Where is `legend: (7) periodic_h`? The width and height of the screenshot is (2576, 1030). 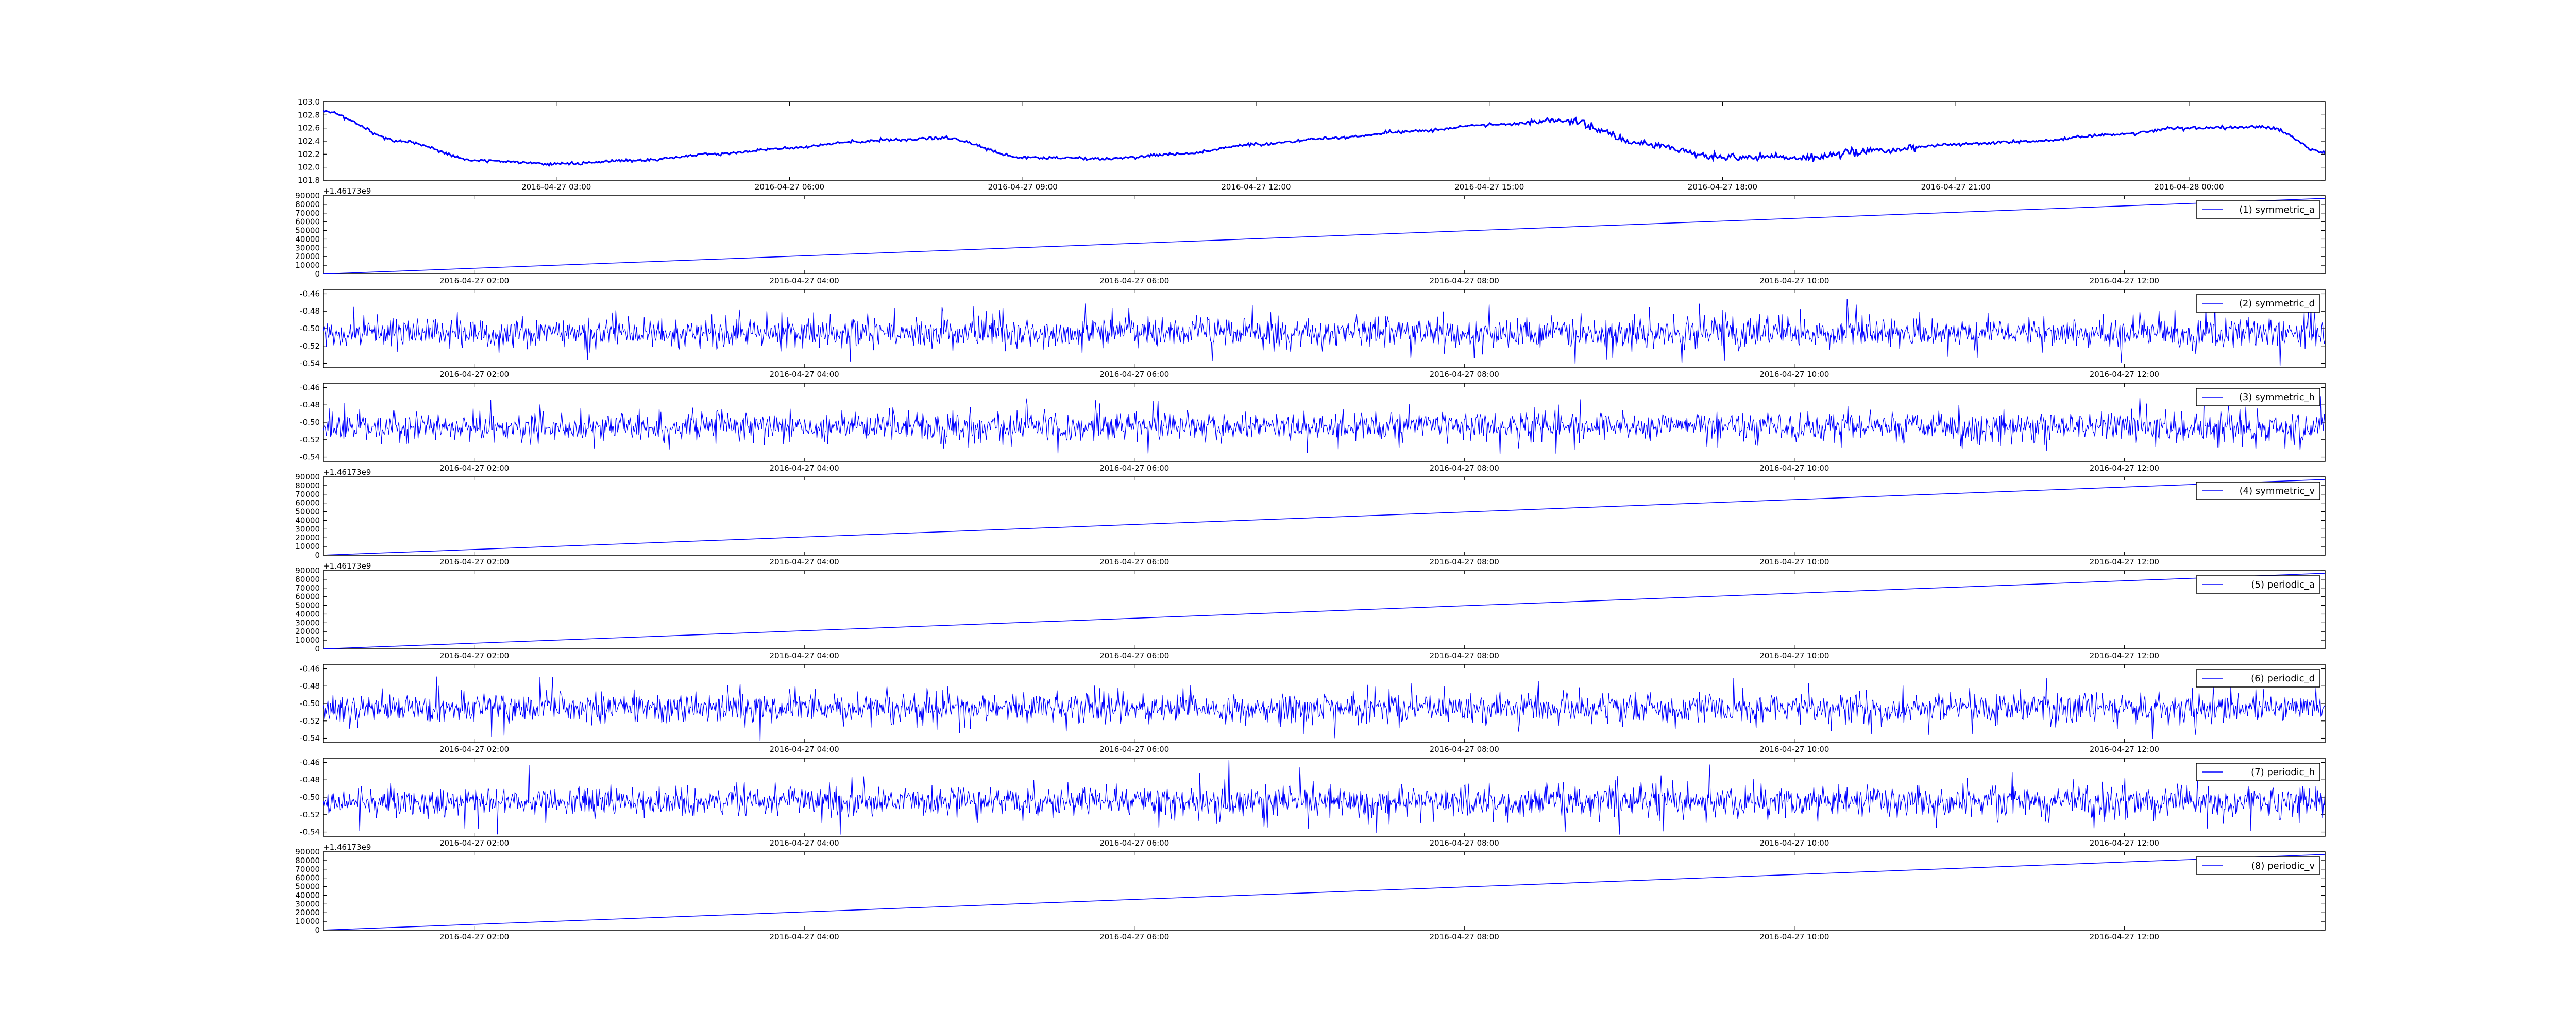
legend: (7) periodic_h is located at coordinates (2258, 772).